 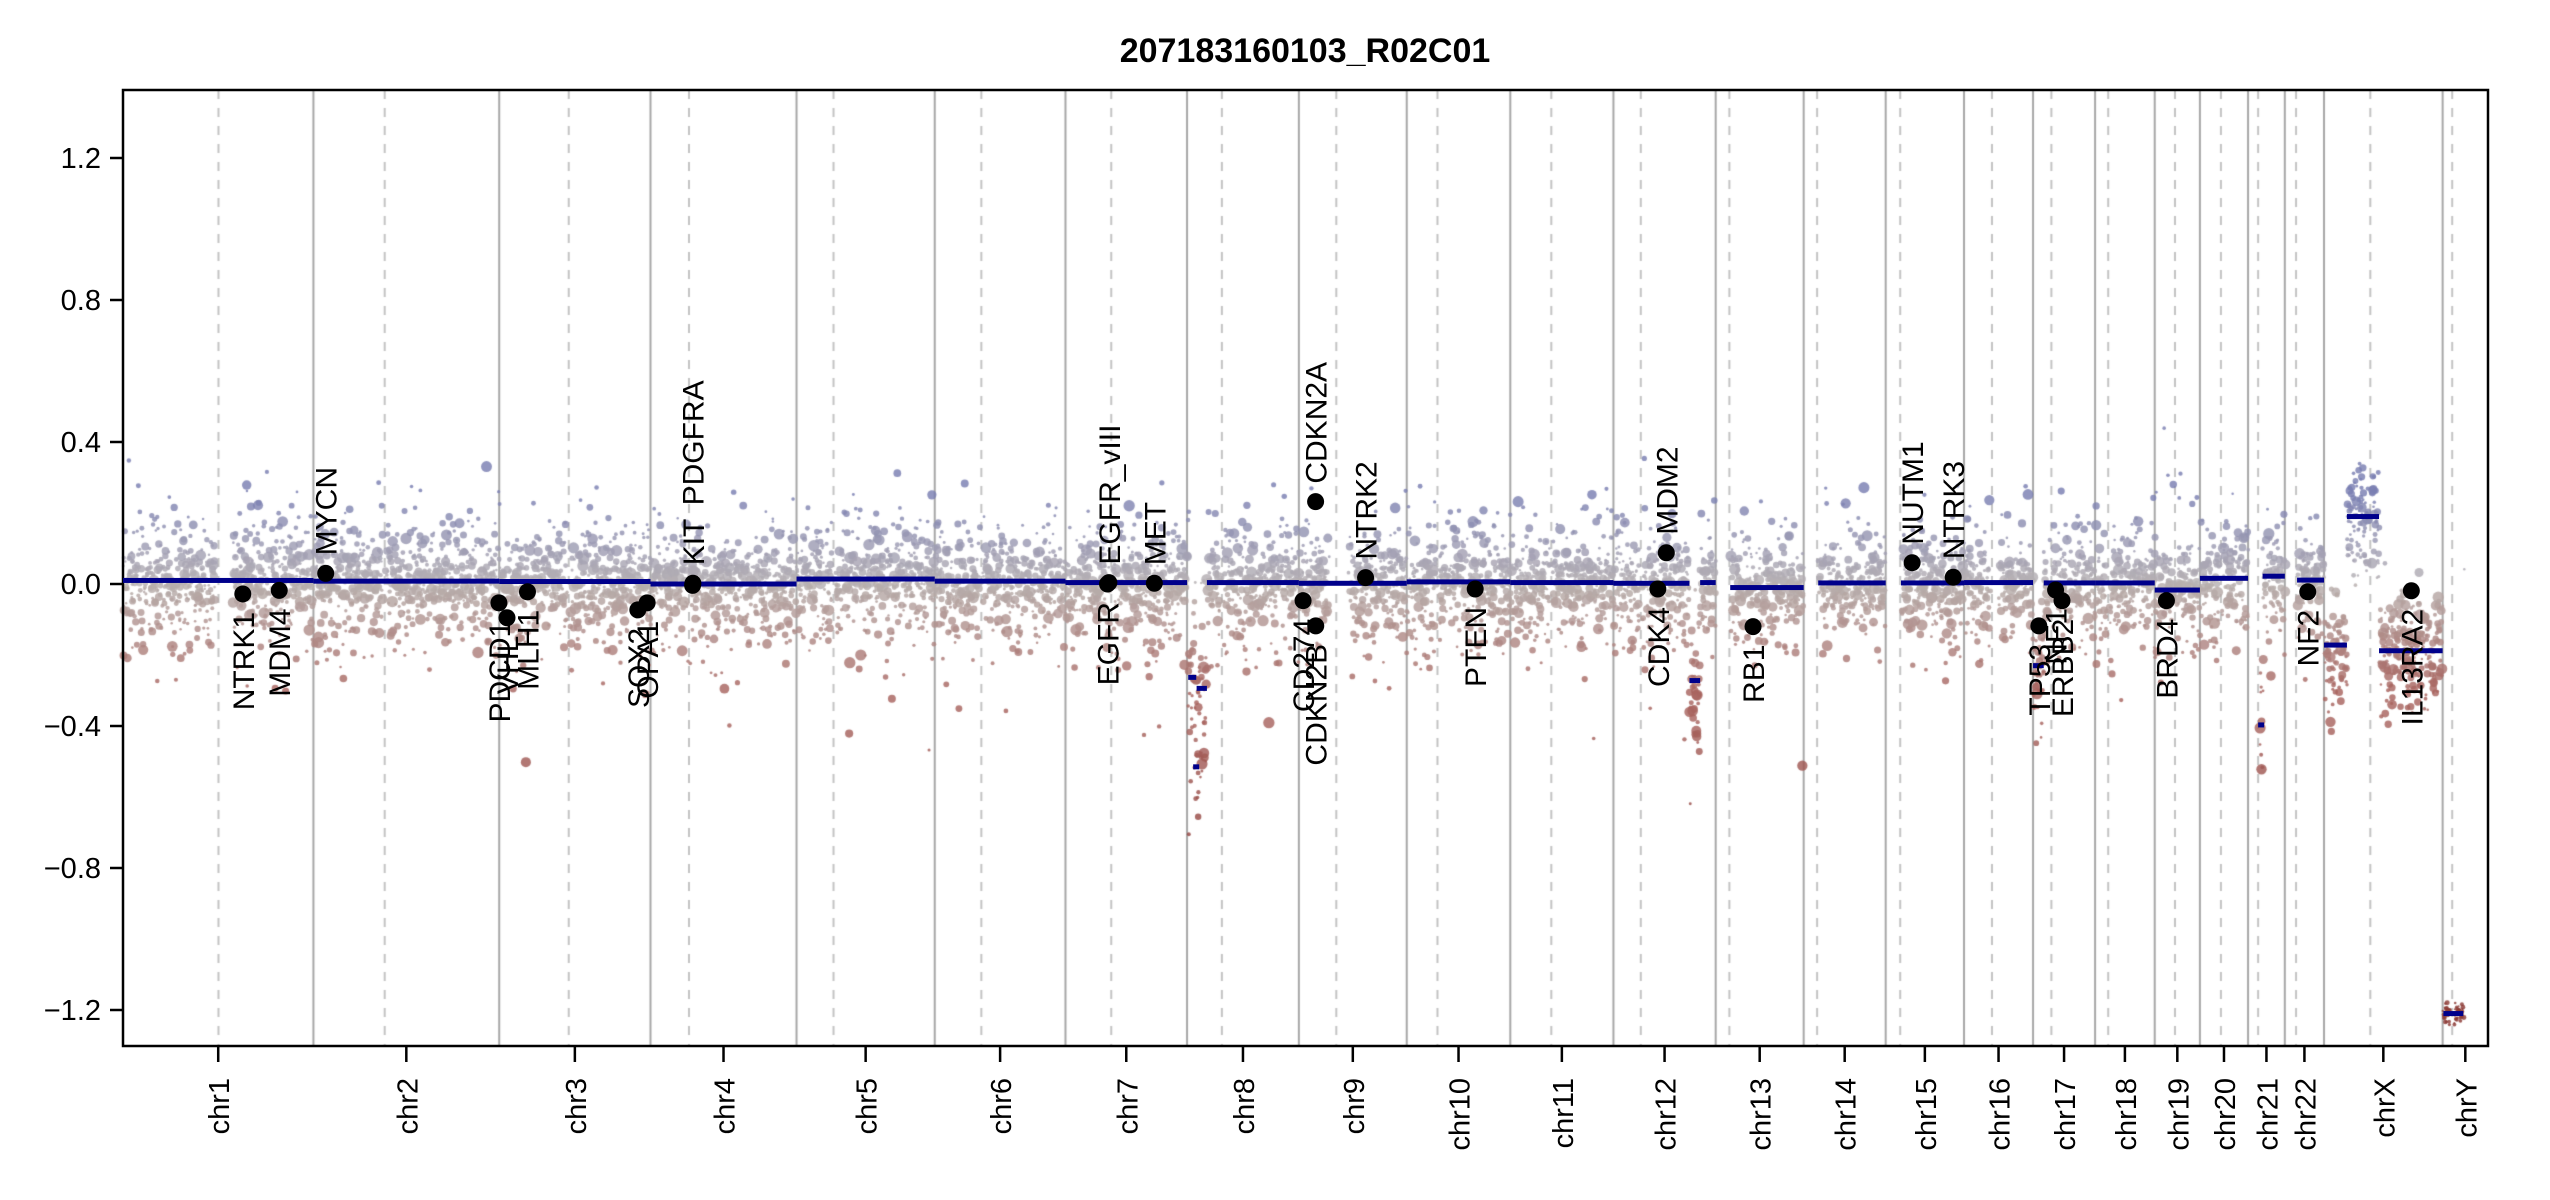 I want to click on cnv-segment-chr13, so click(x=1767, y=588).